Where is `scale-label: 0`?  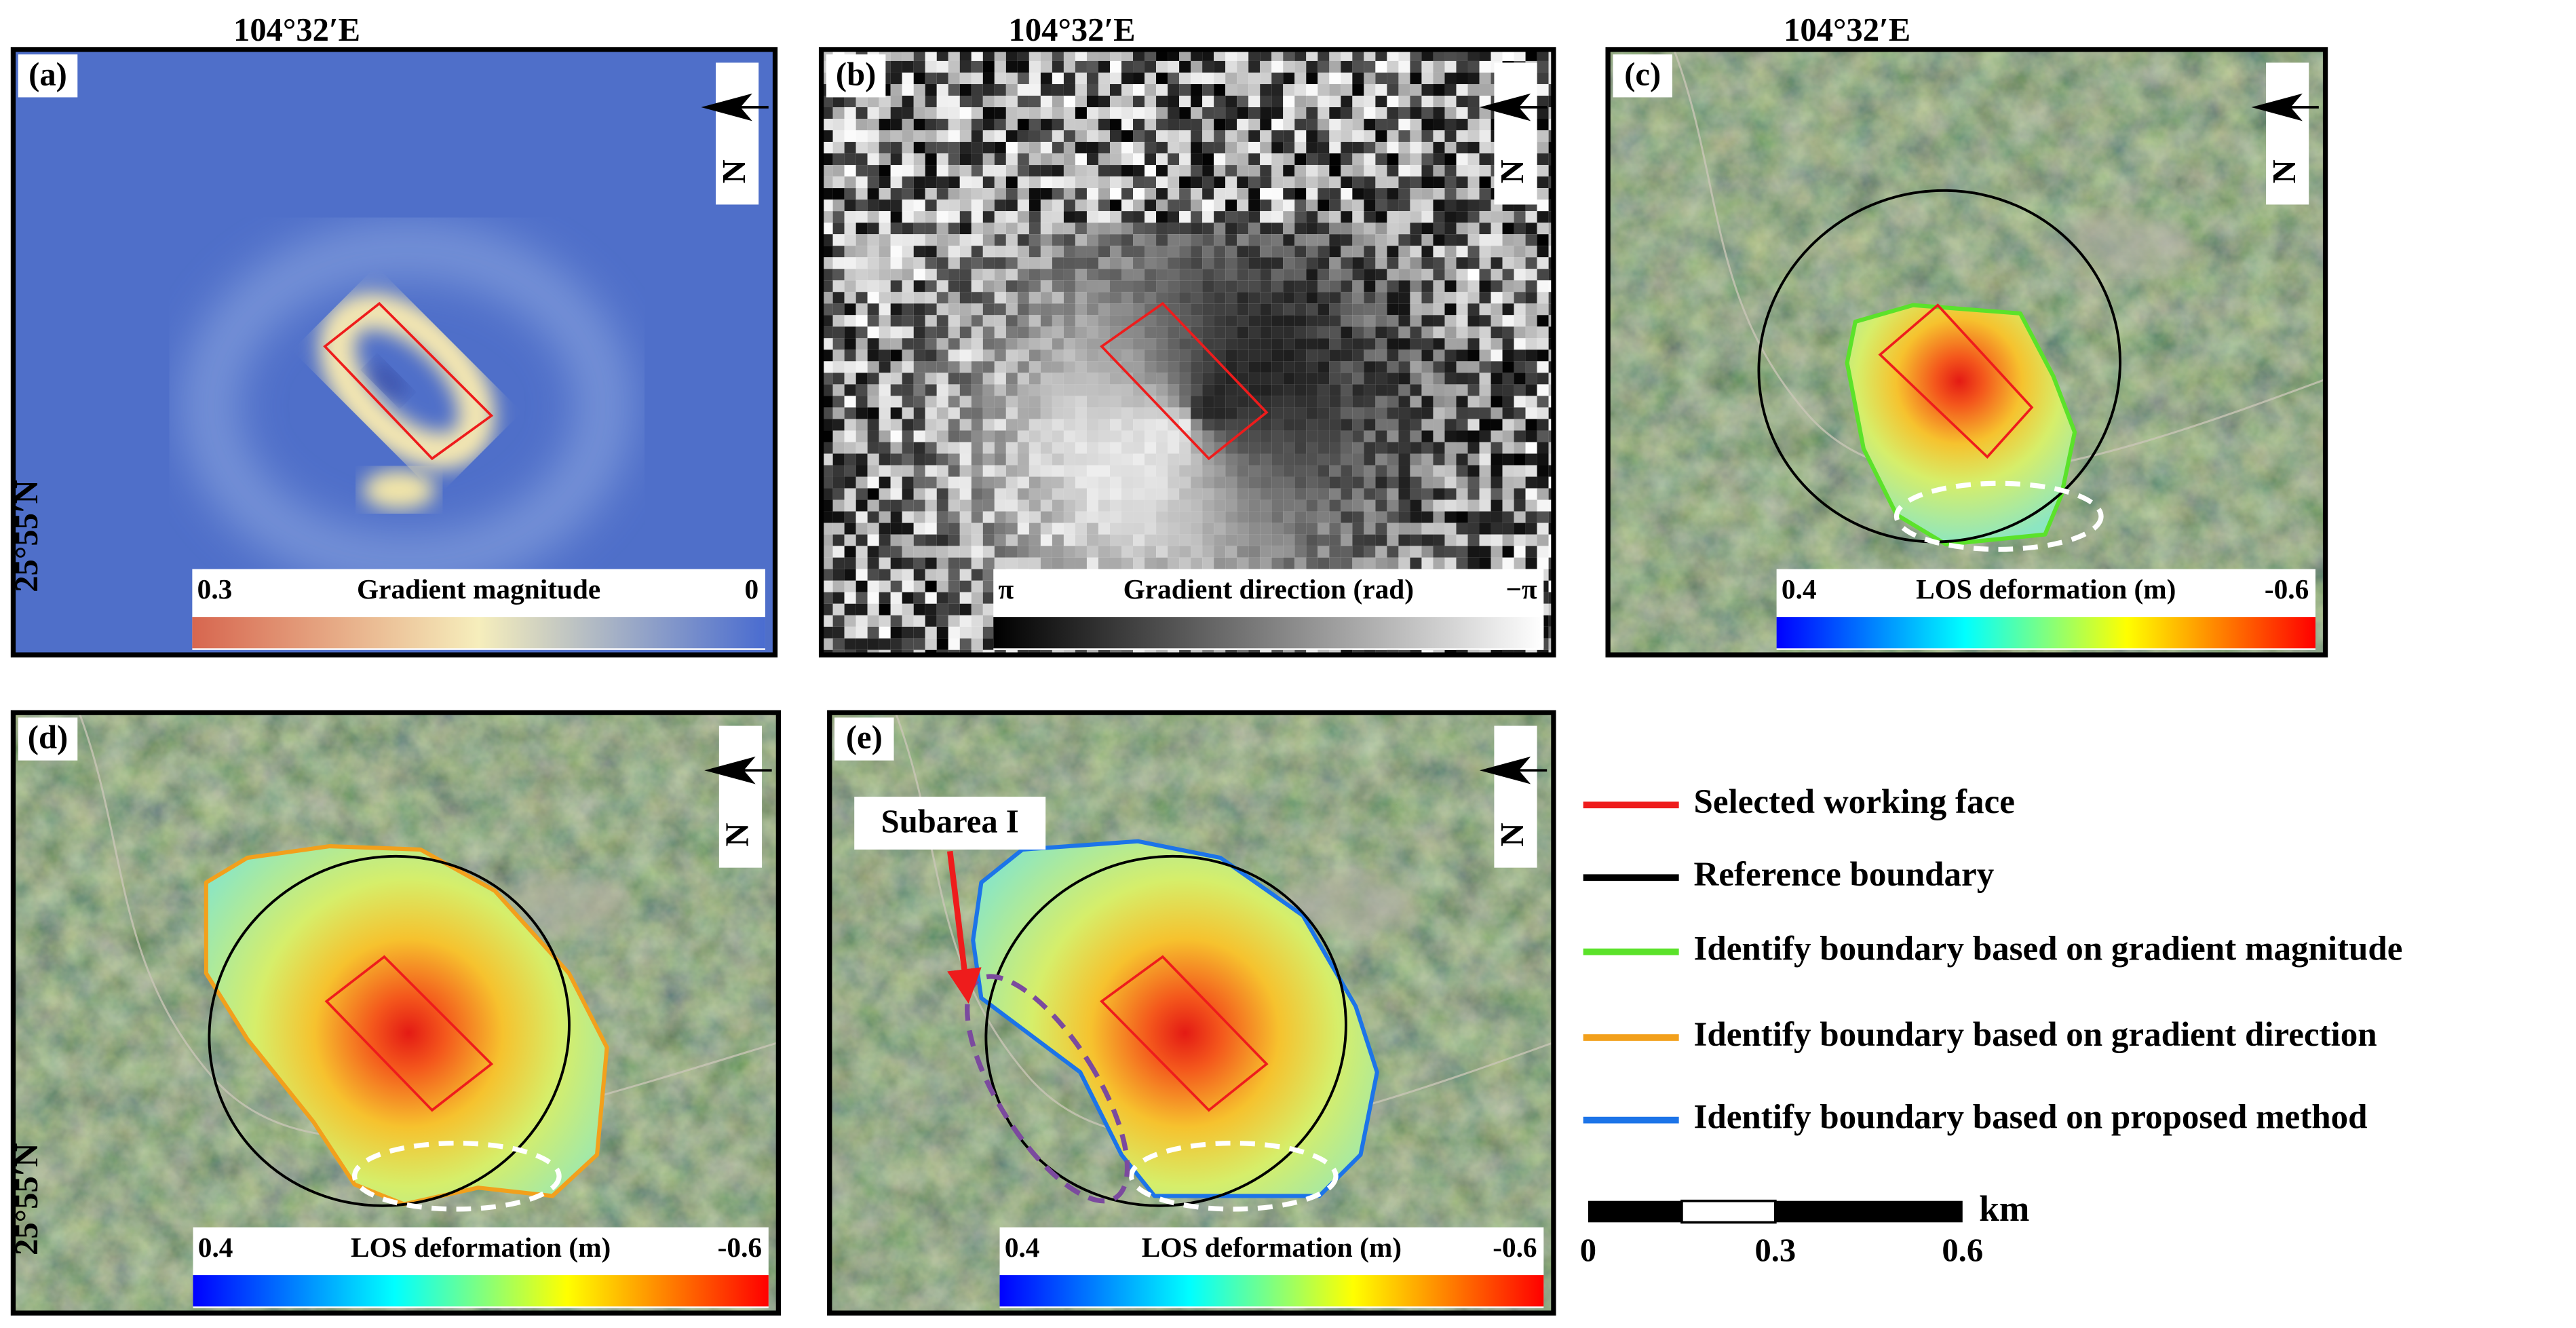
scale-label: 0 is located at coordinates (1588, 1250).